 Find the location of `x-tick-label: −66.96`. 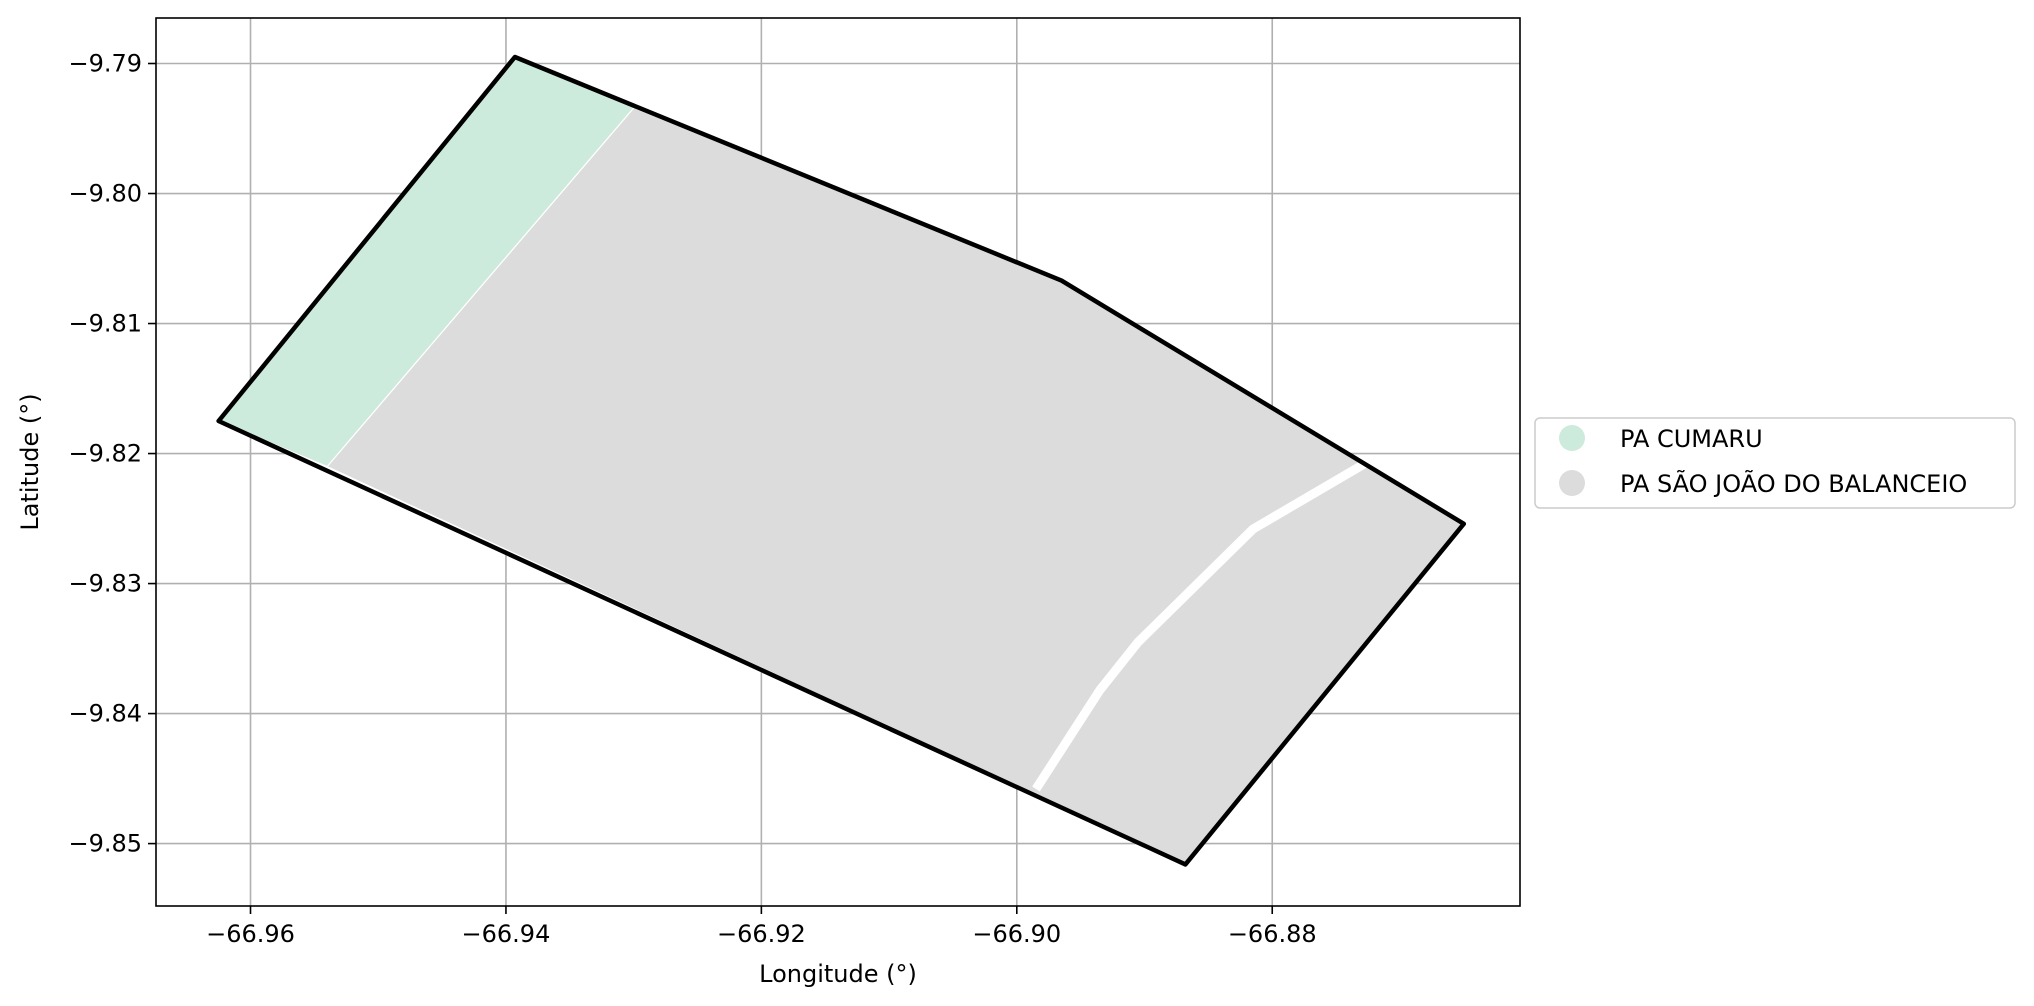

x-tick-label: −66.96 is located at coordinates (250, 934).